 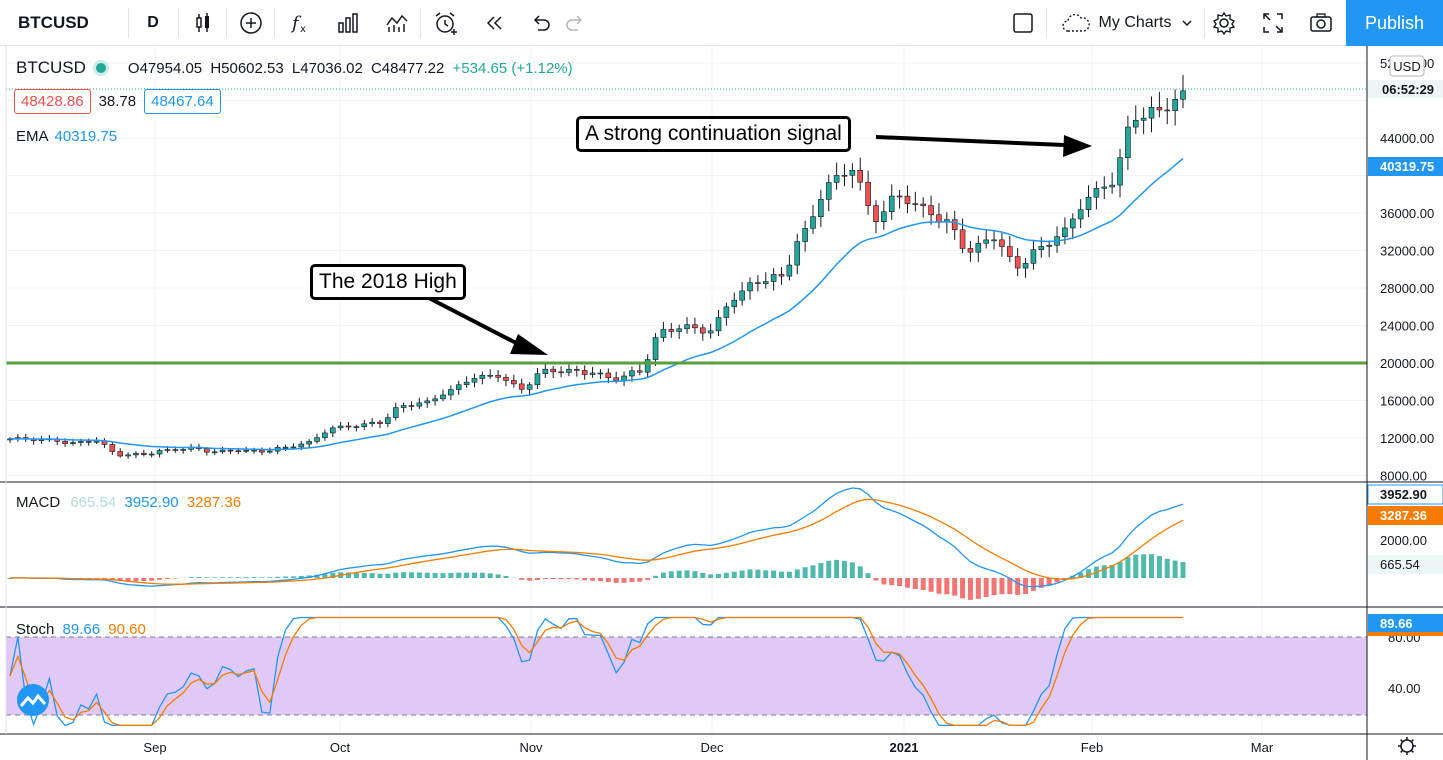 I want to click on compare-button, so click(x=251, y=23).